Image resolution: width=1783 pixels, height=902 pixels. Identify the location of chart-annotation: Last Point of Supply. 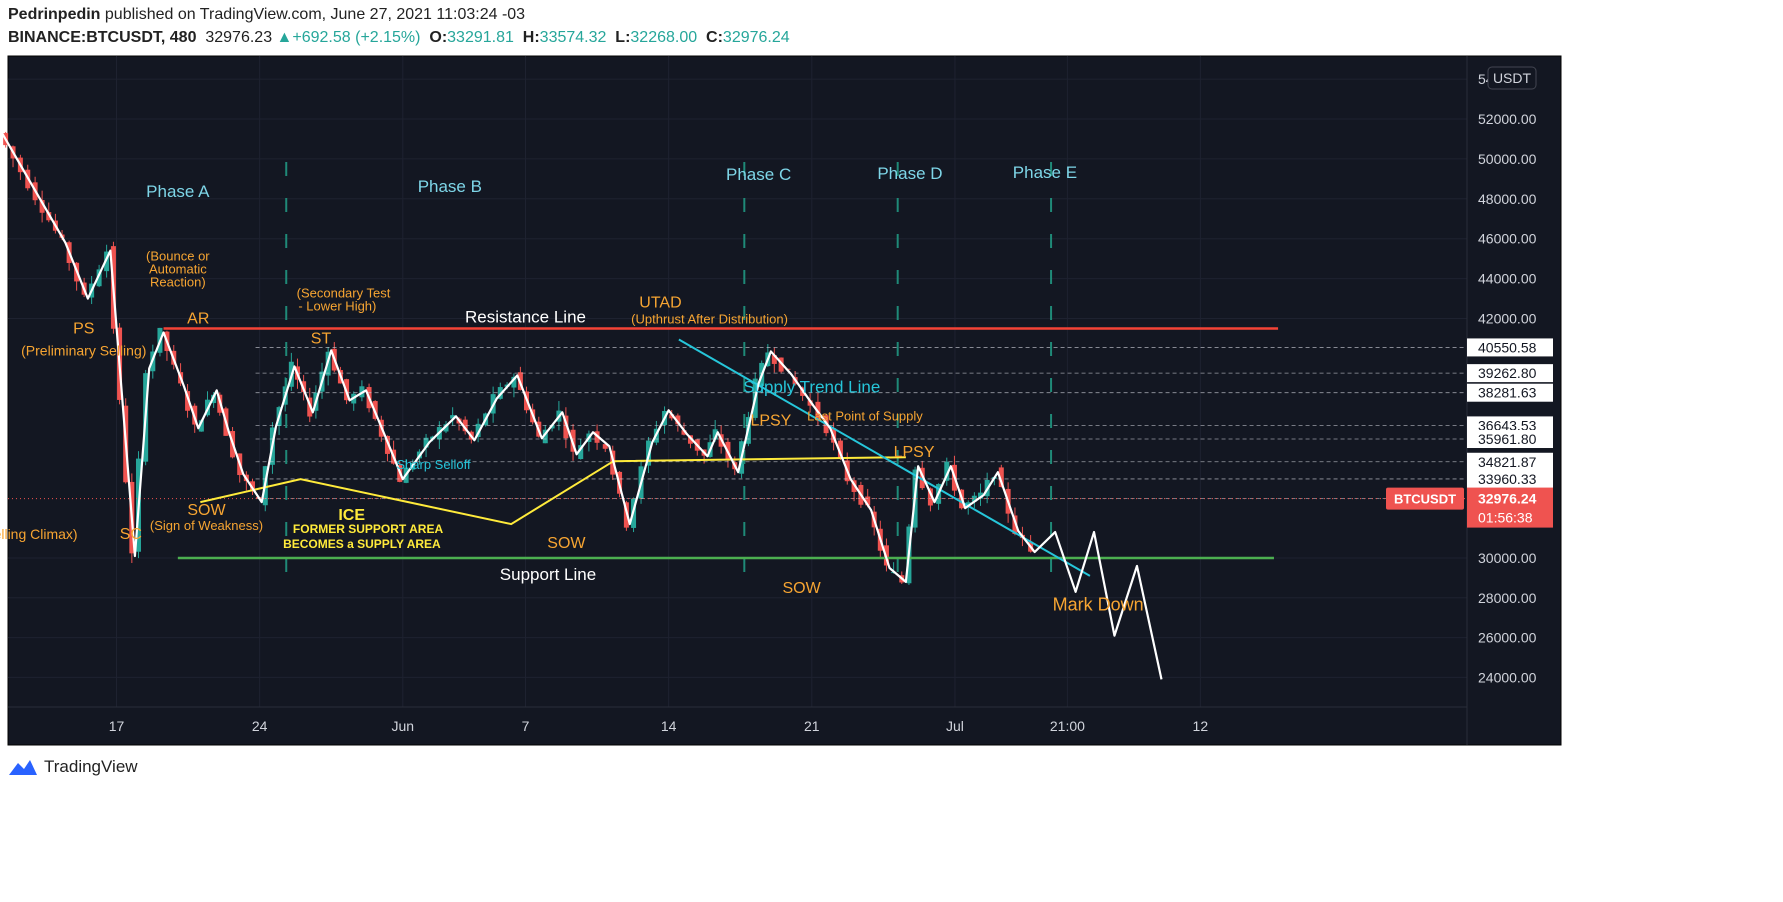
(865, 415).